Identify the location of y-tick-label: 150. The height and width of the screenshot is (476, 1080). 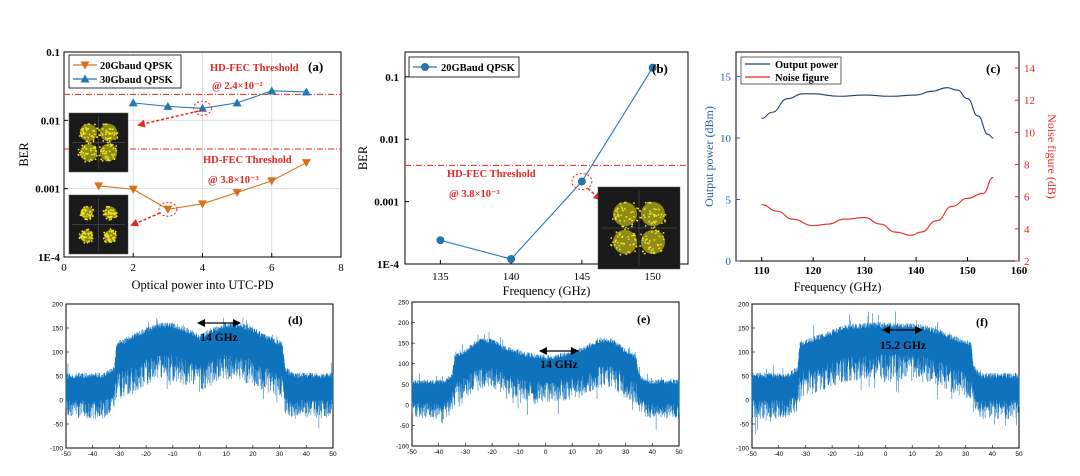
(743, 329).